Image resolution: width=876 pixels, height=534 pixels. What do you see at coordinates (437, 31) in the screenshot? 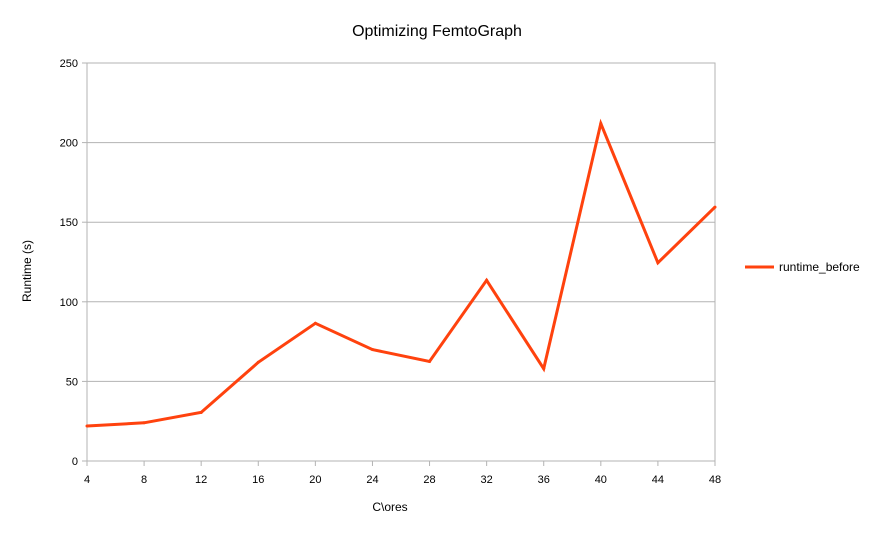
I see `chart-title: Optimizing FemtoGraph` at bounding box center [437, 31].